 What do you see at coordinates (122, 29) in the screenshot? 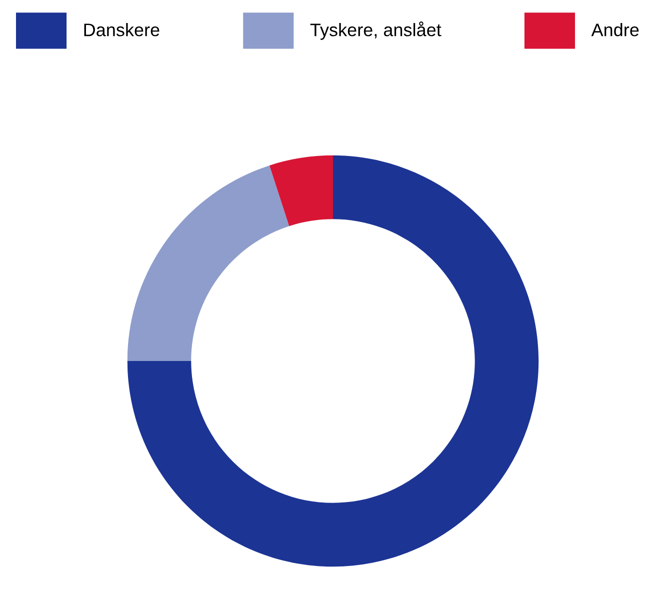
I see `legend-label: Danskere` at bounding box center [122, 29].